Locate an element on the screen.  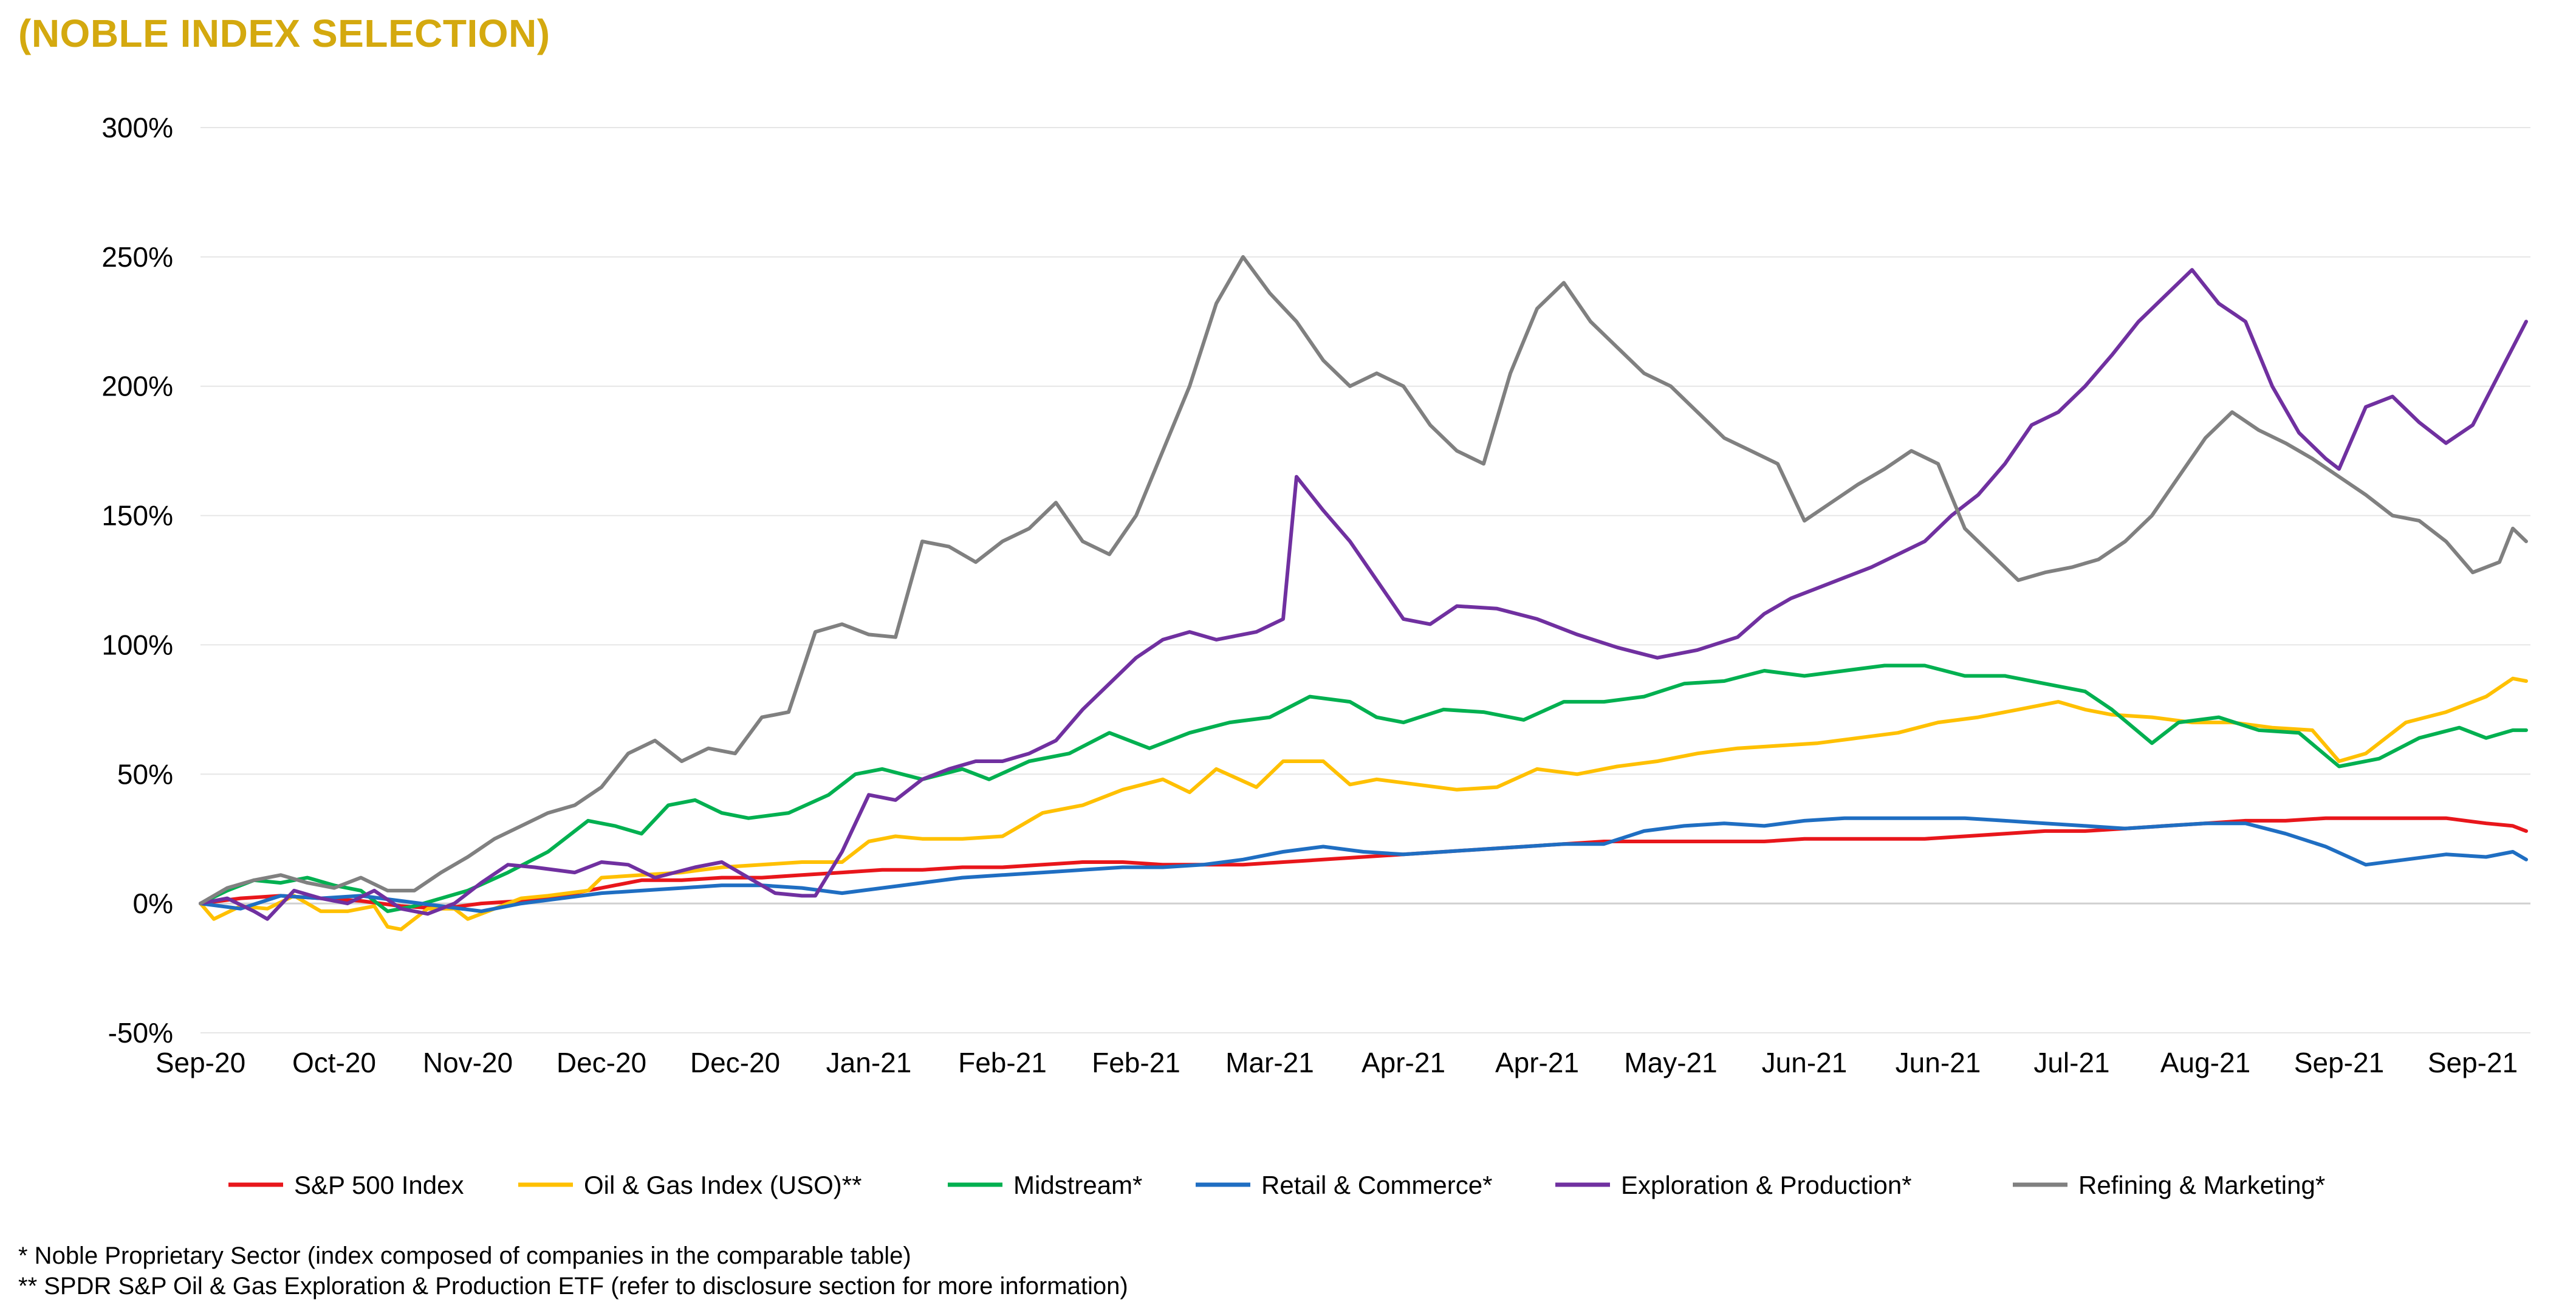
x-tick-label: Sep-20 is located at coordinates (200, 1062).